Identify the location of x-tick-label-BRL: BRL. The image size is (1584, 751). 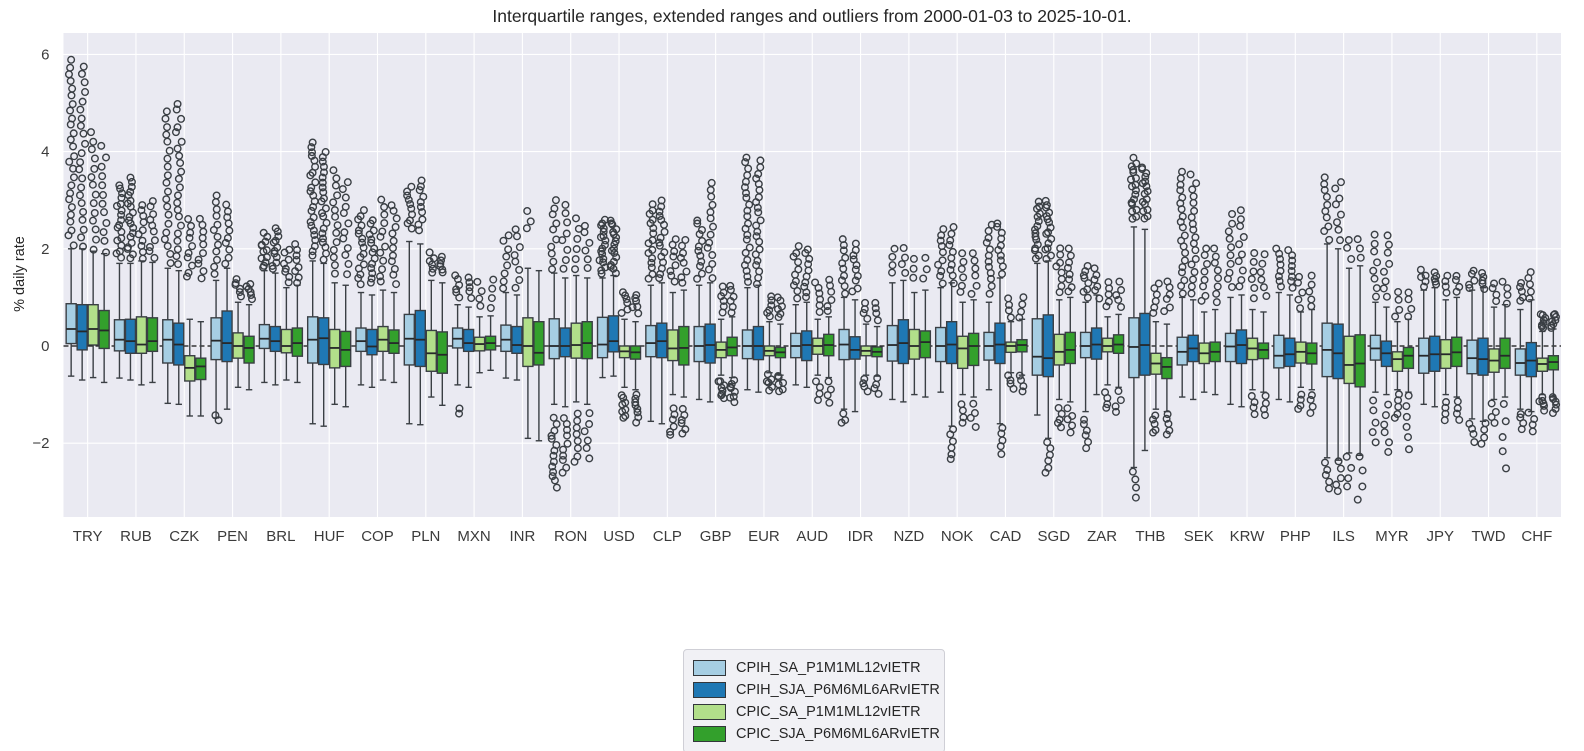
(280, 536).